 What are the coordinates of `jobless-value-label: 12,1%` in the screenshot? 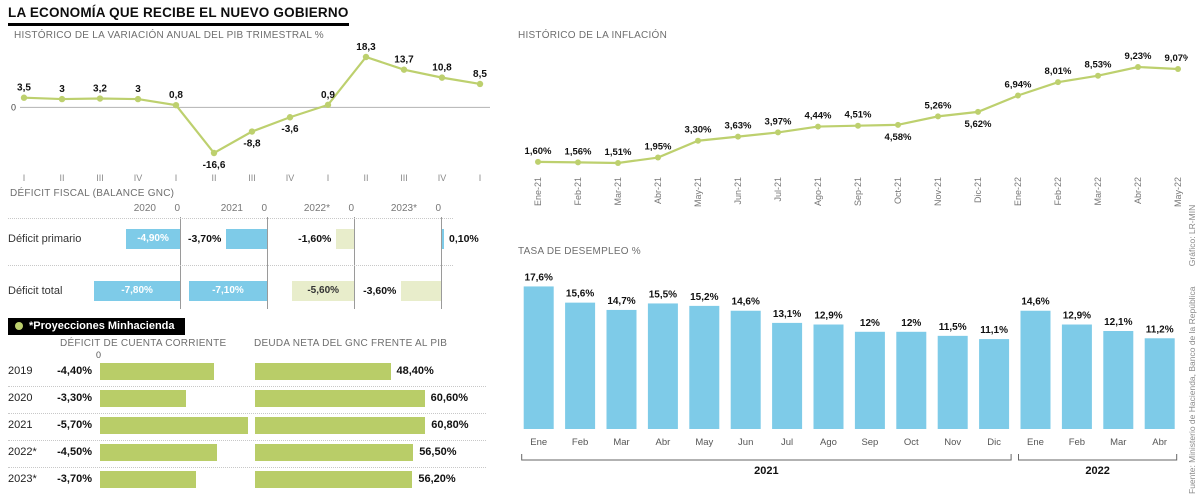 It's located at (1118, 322).